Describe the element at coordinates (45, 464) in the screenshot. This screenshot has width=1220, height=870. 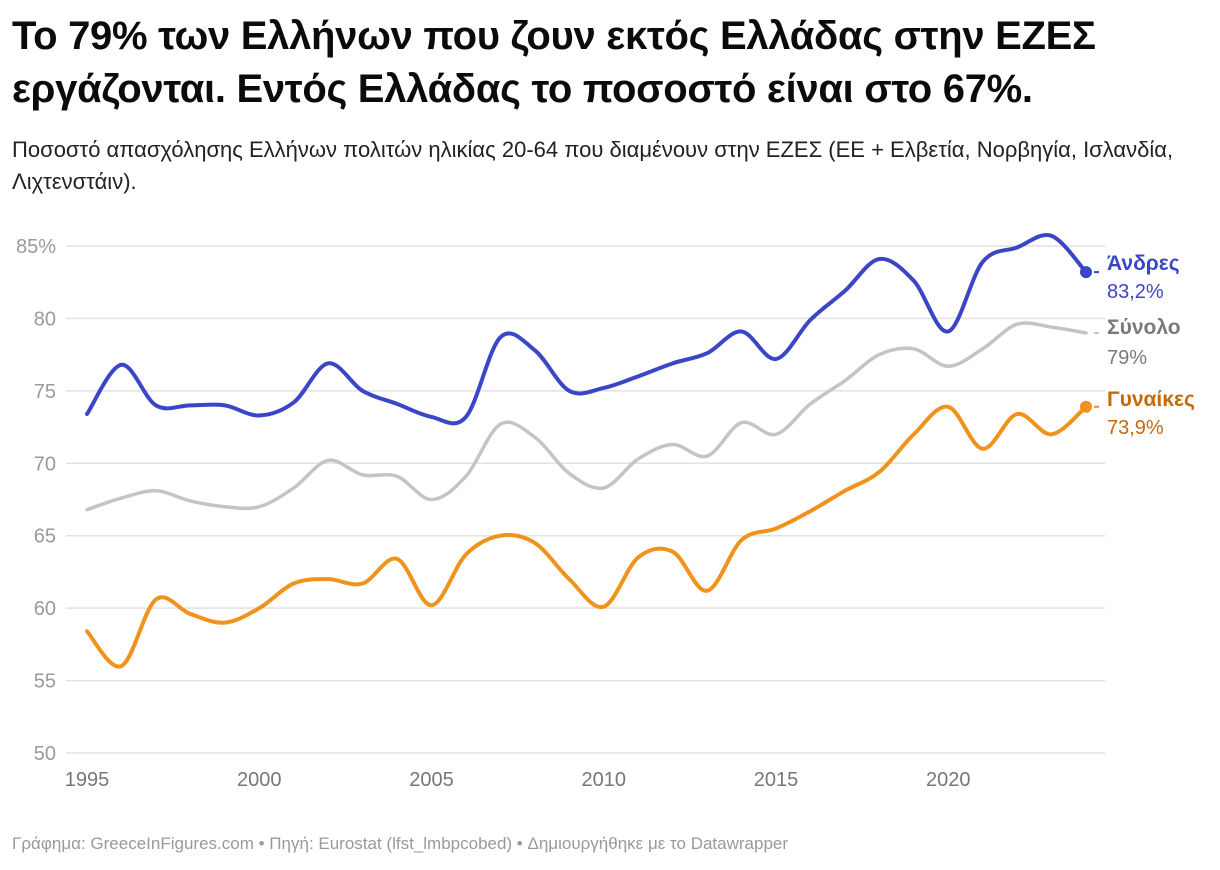
I see `y-tick-label: 70` at that location.